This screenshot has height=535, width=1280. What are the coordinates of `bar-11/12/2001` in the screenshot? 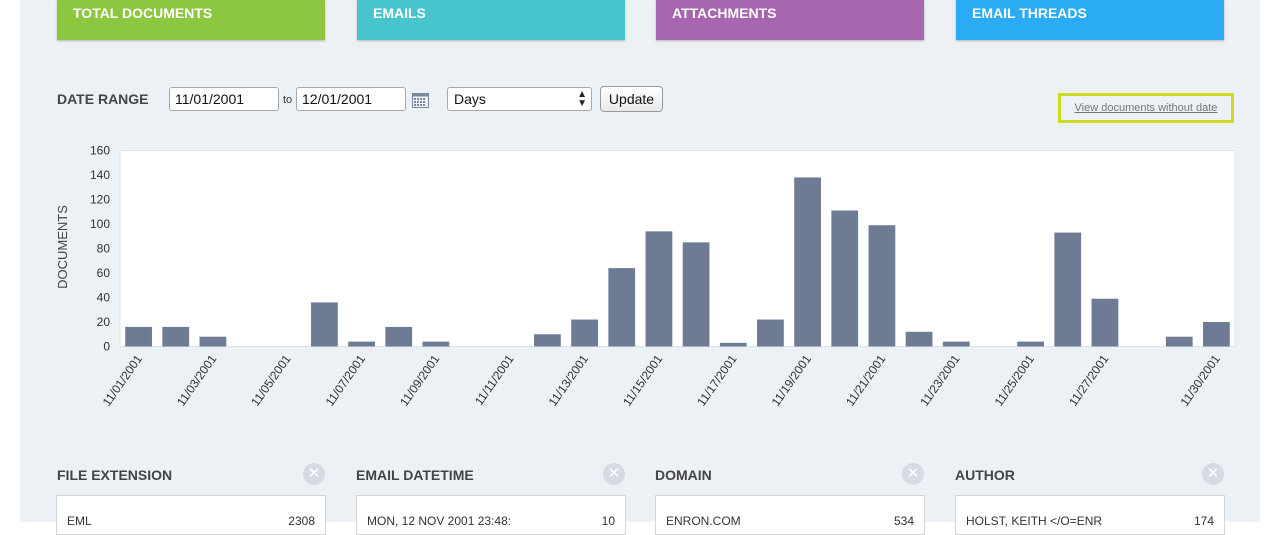 It's located at (547, 340).